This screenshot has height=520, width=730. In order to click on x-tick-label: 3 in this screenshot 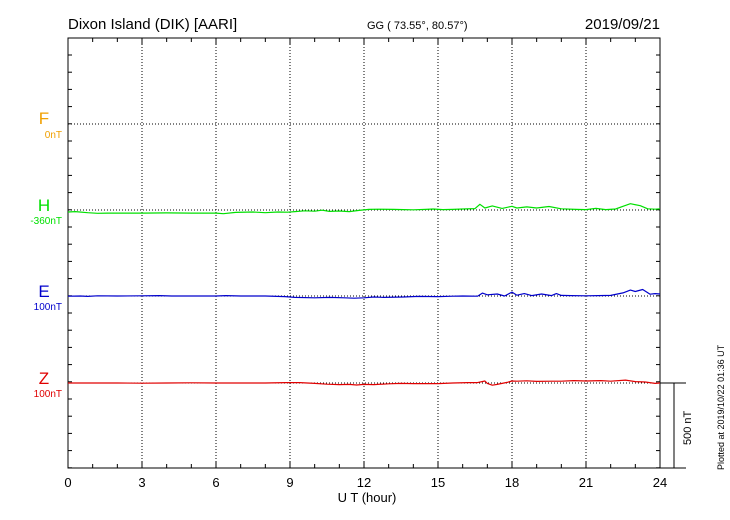, I will do `click(141, 482)`.